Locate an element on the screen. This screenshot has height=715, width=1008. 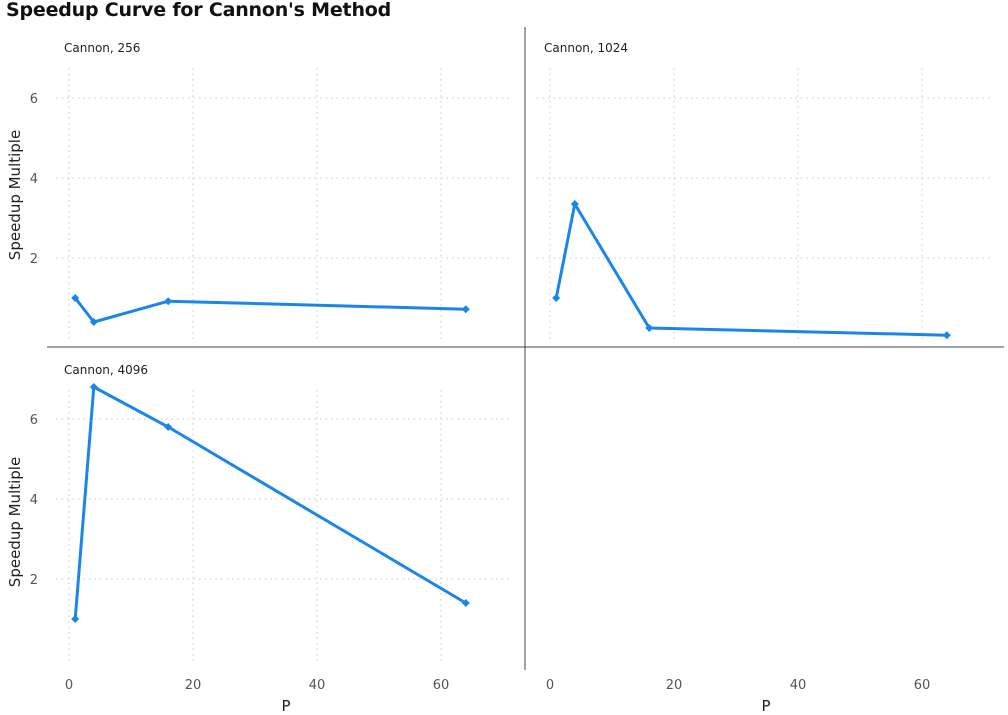
chart-title: Speedup Curve for Cannon's Method is located at coordinates (199, 10).